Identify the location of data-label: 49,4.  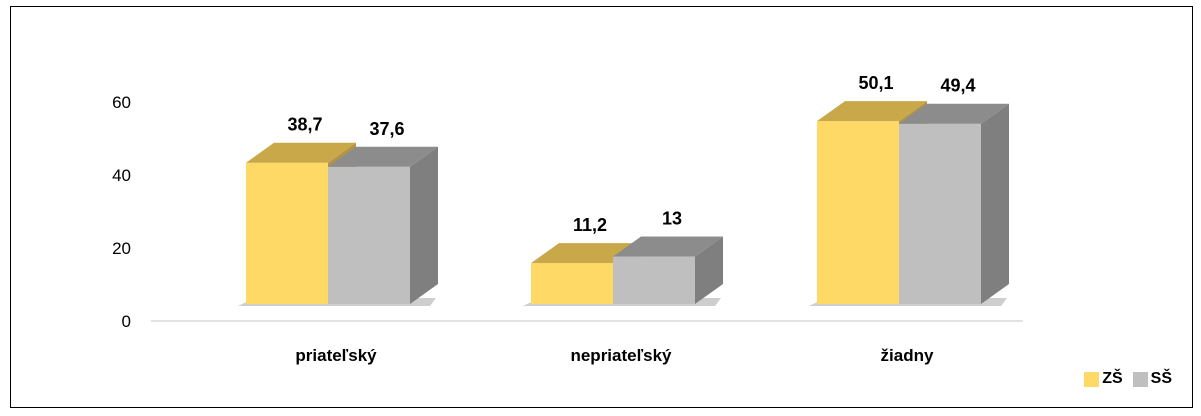
(957, 86).